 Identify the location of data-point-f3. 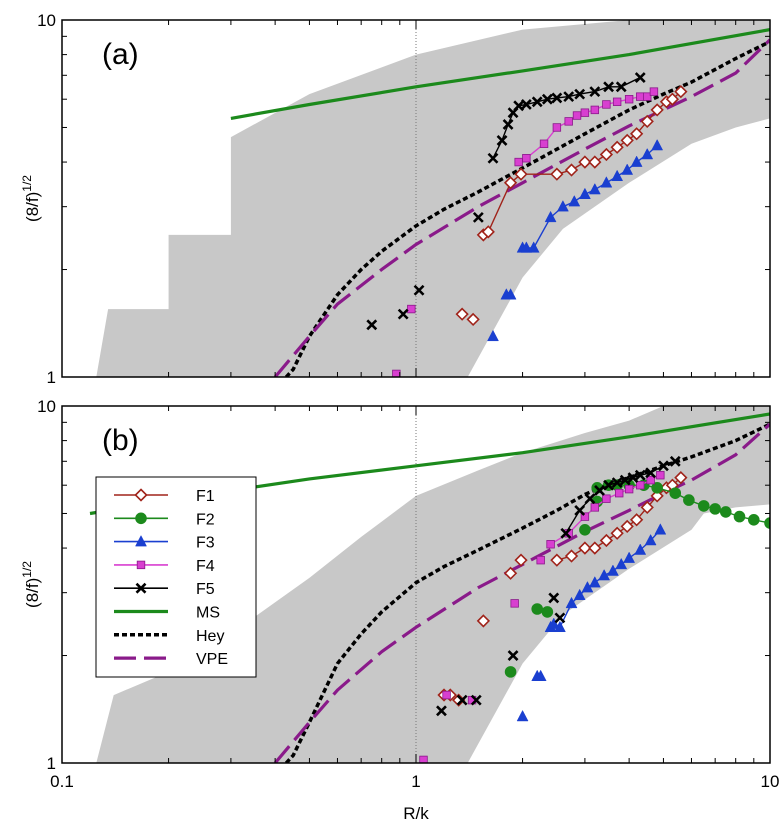
(522, 715).